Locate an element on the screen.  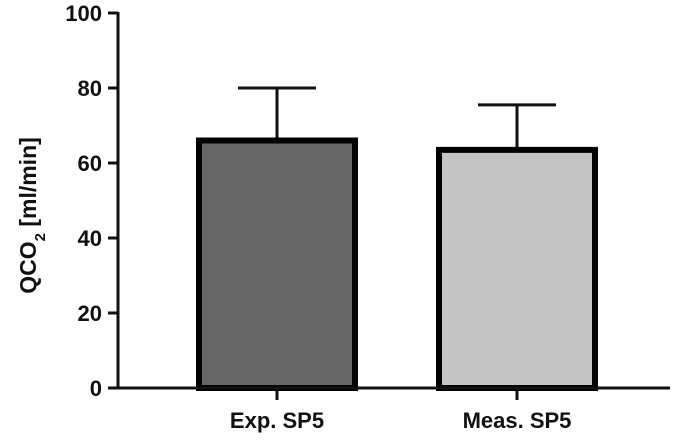
y-axis-title: QCO2 [ml/min] is located at coordinates (32, 215).